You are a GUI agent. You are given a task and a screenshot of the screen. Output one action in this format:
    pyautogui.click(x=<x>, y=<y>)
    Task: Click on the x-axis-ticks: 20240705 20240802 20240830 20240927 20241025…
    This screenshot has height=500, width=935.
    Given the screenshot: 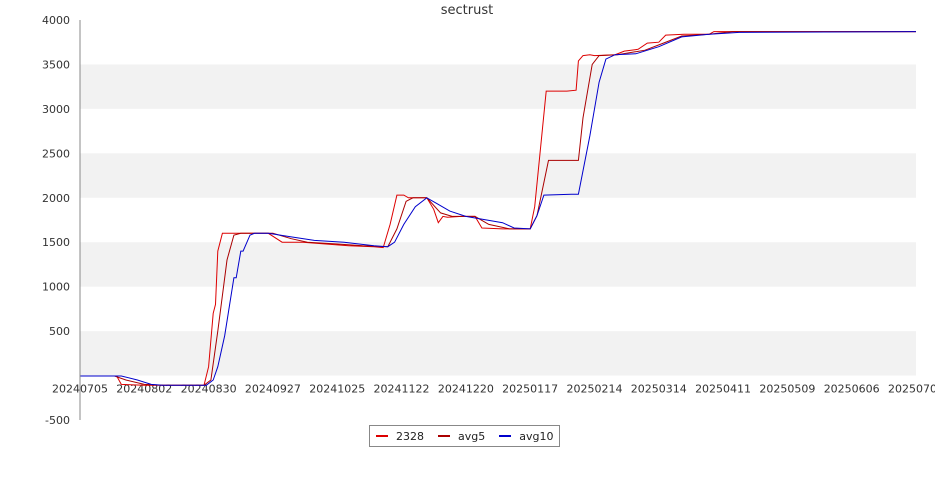 What is the action you would take?
    pyautogui.click(x=493, y=389)
    